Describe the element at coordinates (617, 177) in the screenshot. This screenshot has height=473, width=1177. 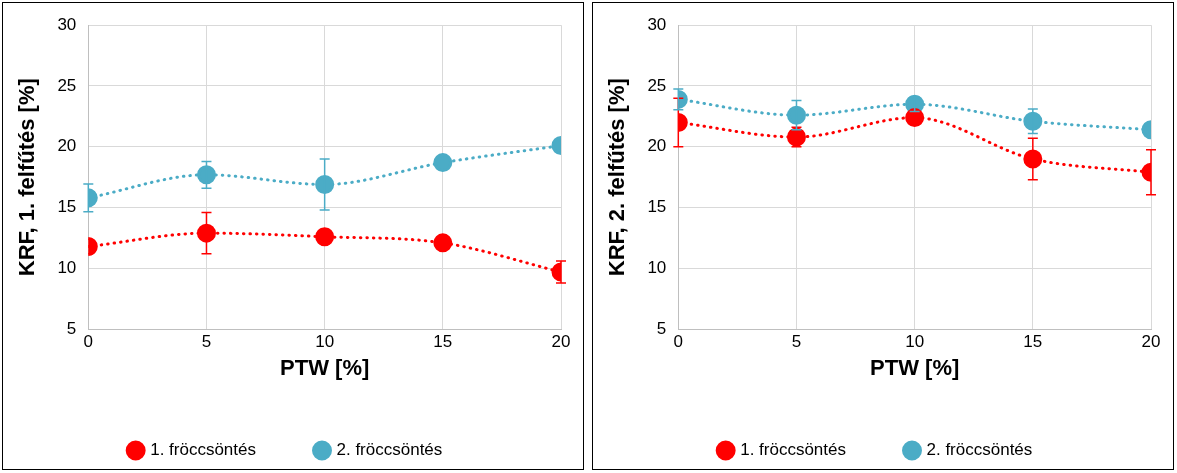
I see `y-axis-title: KRF, 2. felfűtés [%]` at that location.